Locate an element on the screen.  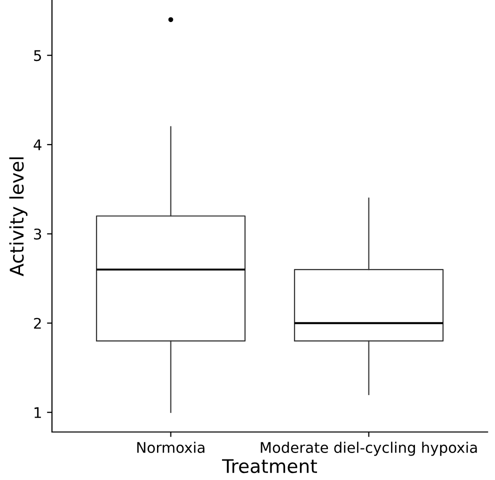
y-tick-label: 4 is located at coordinates (38, 145).